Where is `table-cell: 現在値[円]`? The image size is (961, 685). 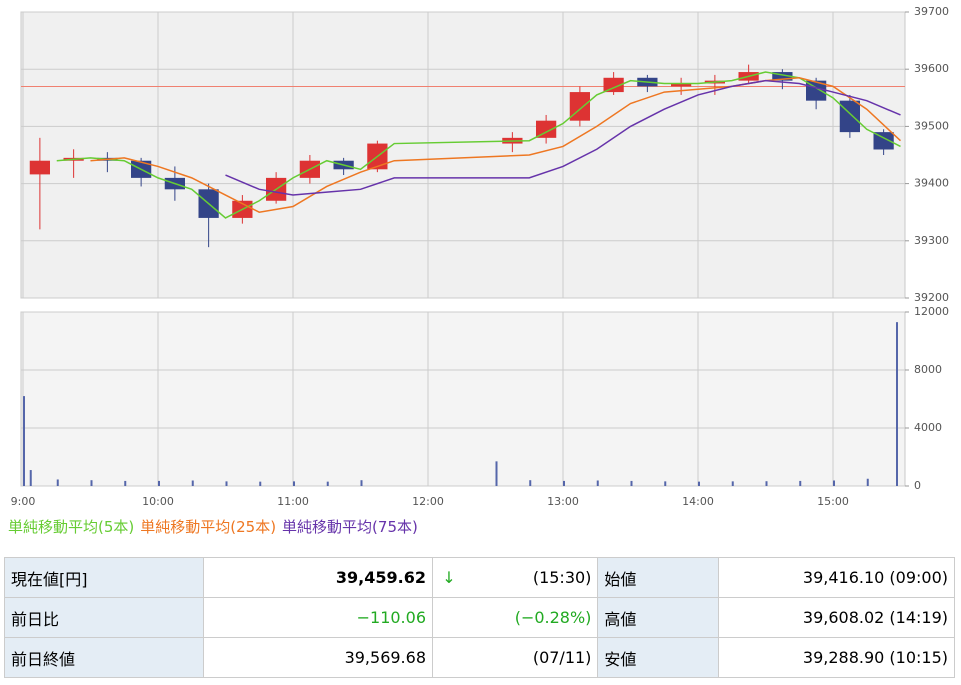 table-cell: 現在値[円] is located at coordinates (104, 577).